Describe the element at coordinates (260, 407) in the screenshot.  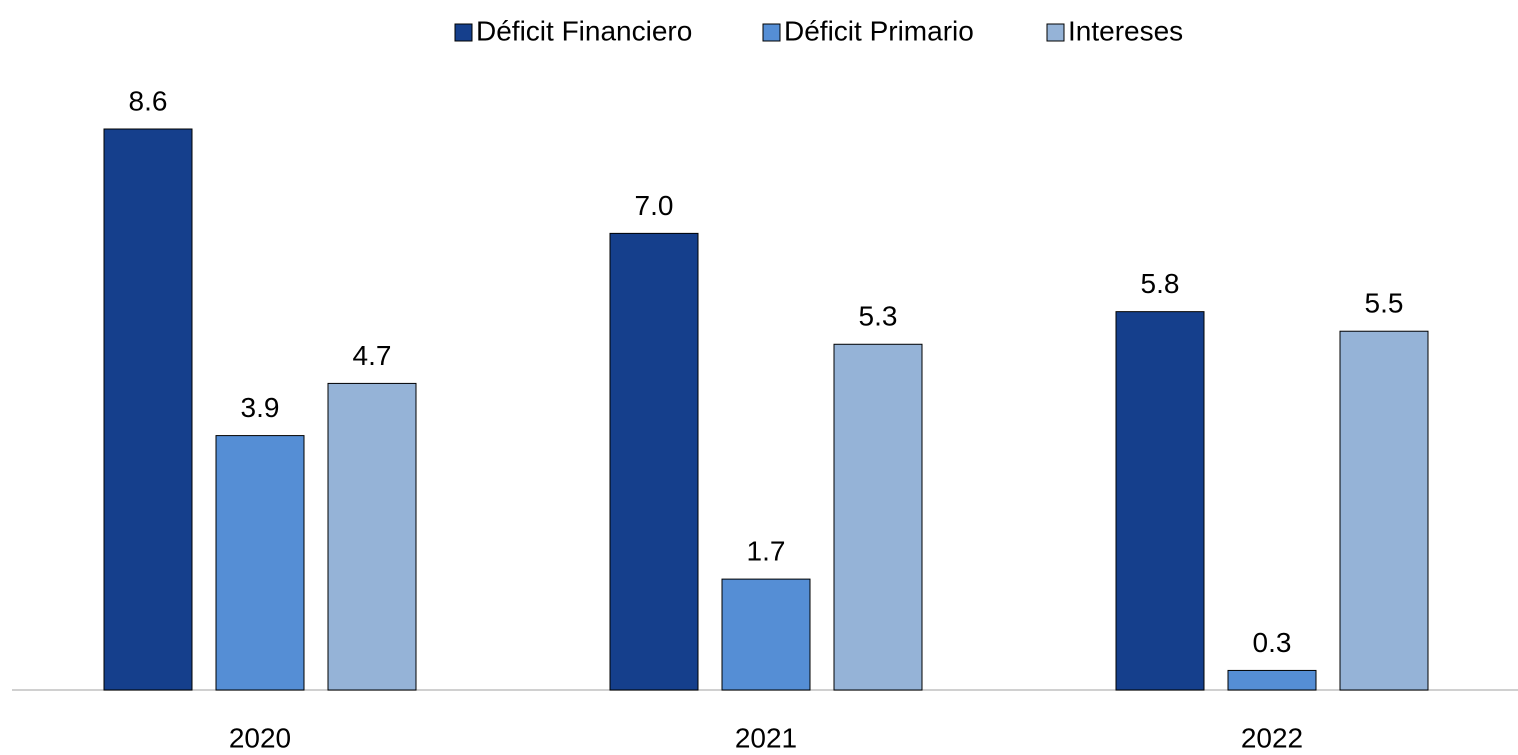
I see `data-label: 3.9` at that location.